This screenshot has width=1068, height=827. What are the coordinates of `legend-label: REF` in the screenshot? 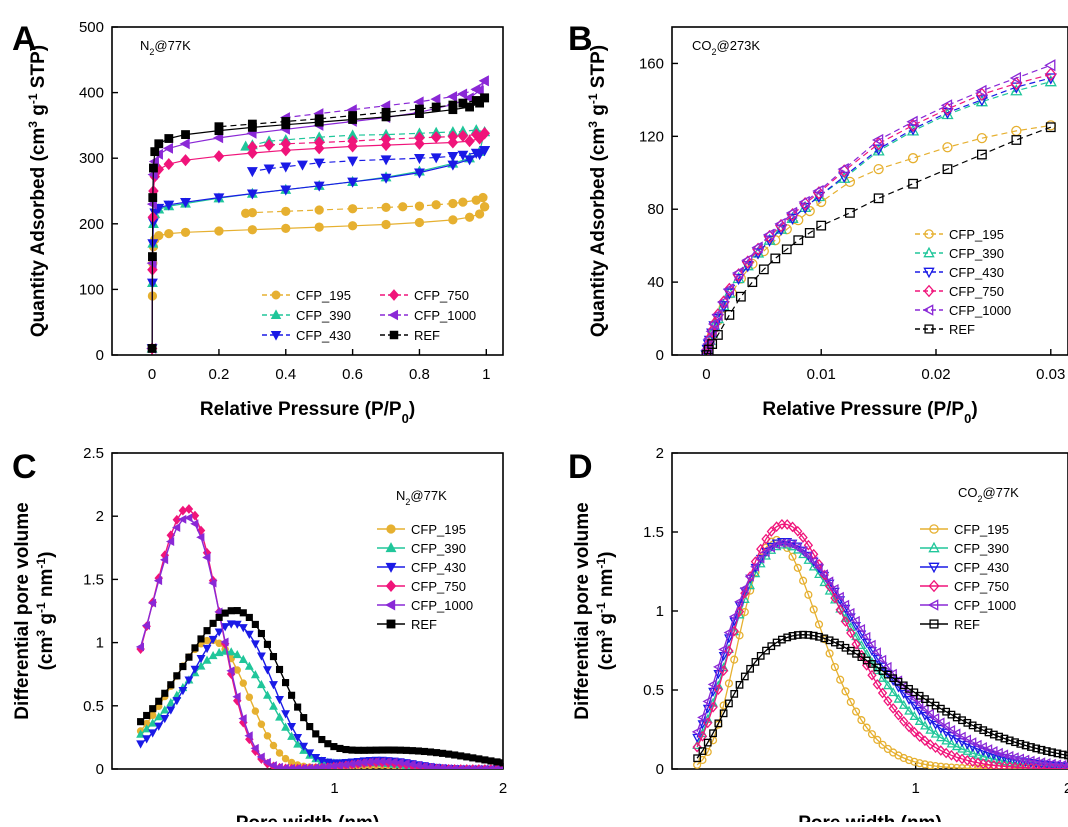 It's located at (427, 335).